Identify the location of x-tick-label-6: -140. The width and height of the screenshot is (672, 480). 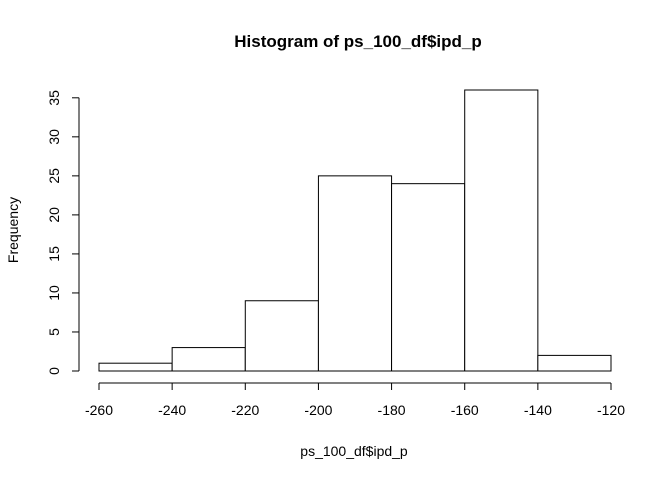
(538, 410).